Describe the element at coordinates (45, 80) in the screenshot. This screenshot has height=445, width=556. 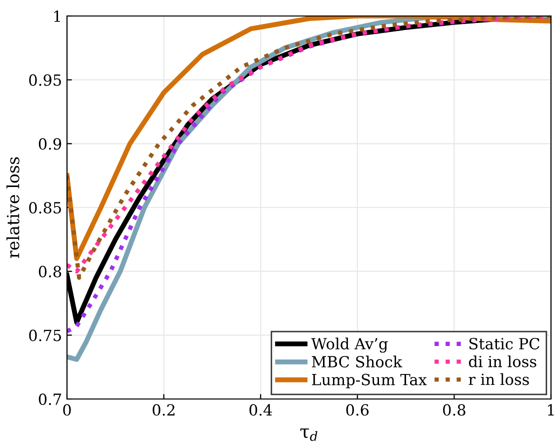
I see `y-tick-label: 0.95` at that location.